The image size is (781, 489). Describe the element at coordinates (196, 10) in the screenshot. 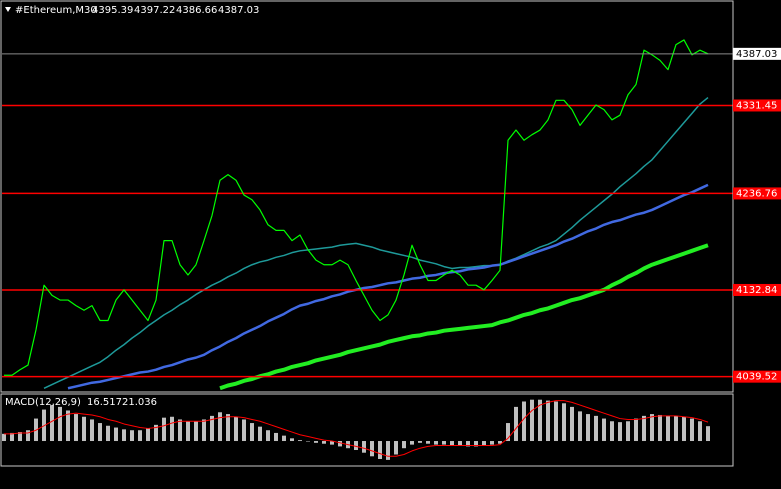

I see `ohlc-low: 4386.66` at that location.